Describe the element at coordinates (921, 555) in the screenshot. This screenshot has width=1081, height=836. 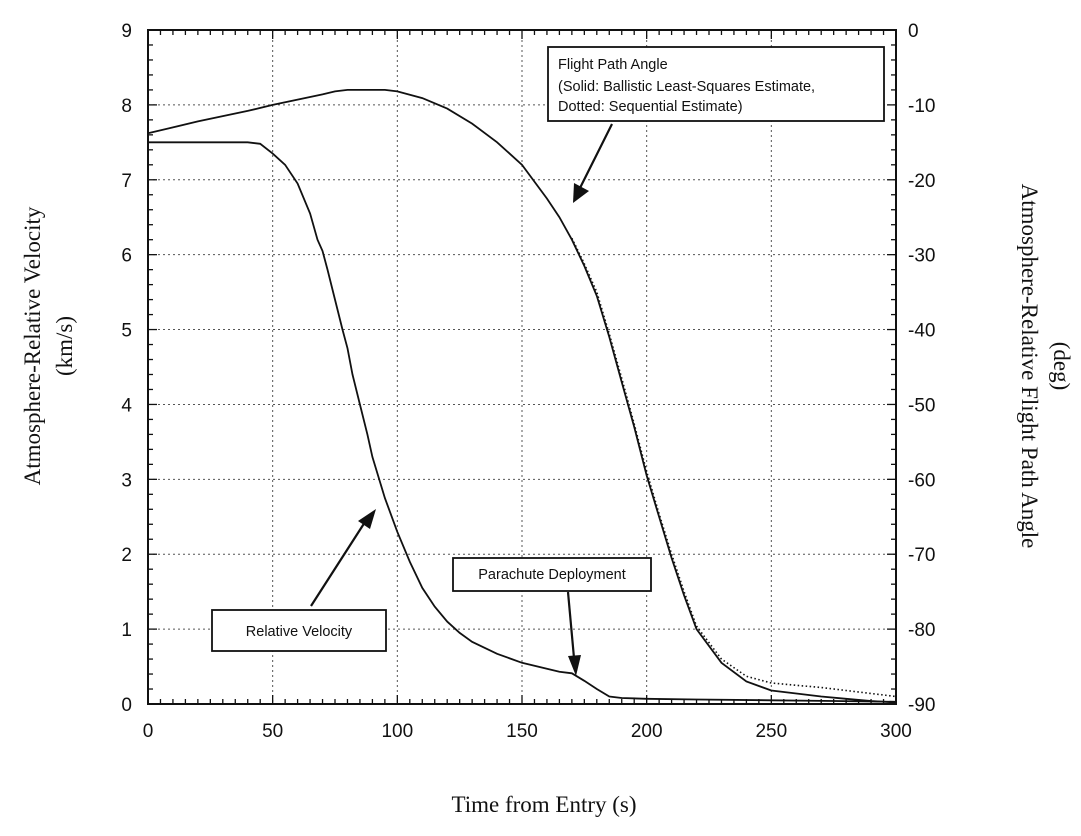
I see `y-right-tick-label: -70` at that location.